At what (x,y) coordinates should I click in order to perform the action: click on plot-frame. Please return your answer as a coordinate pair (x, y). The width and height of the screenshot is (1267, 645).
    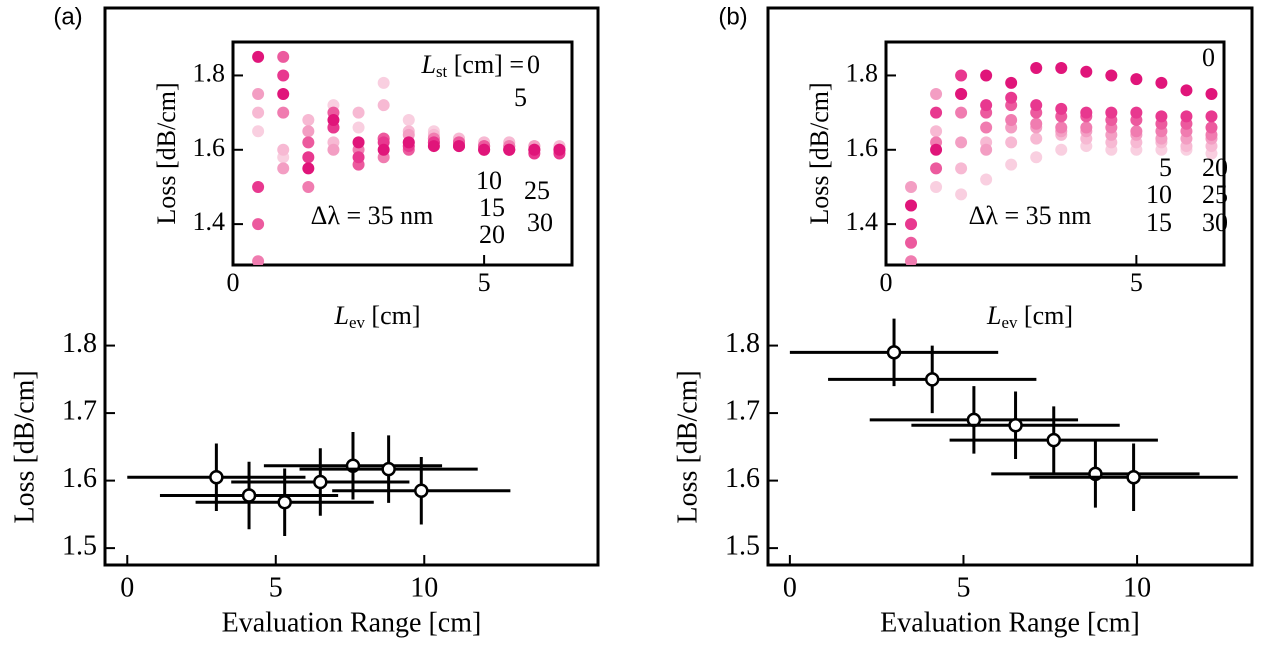
    Looking at the image, I should click on (1055, 153).